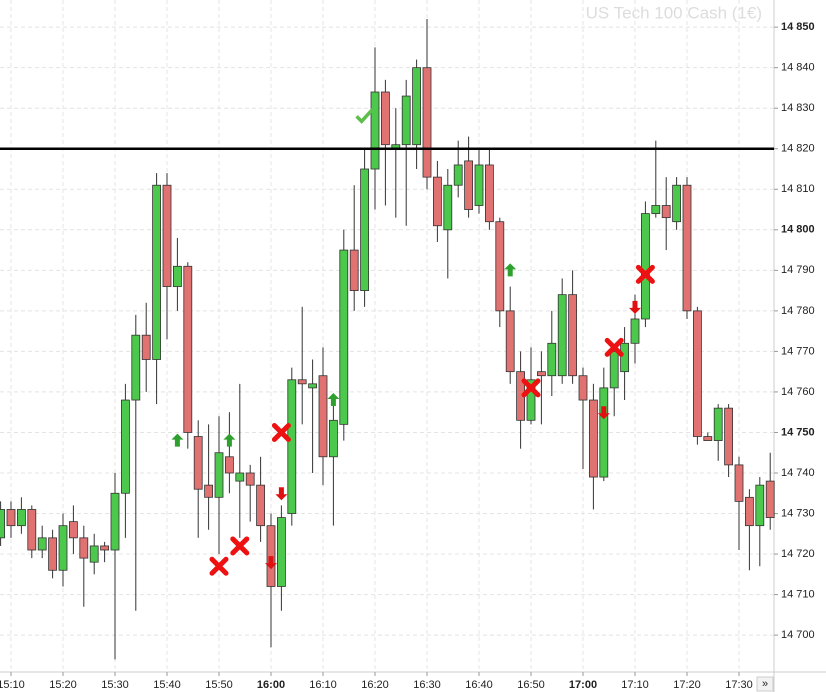 Image resolution: width=826 pixels, height=692 pixels. Describe the element at coordinates (798, 27) in the screenshot. I see `y-tick-label: 14 850` at that location.